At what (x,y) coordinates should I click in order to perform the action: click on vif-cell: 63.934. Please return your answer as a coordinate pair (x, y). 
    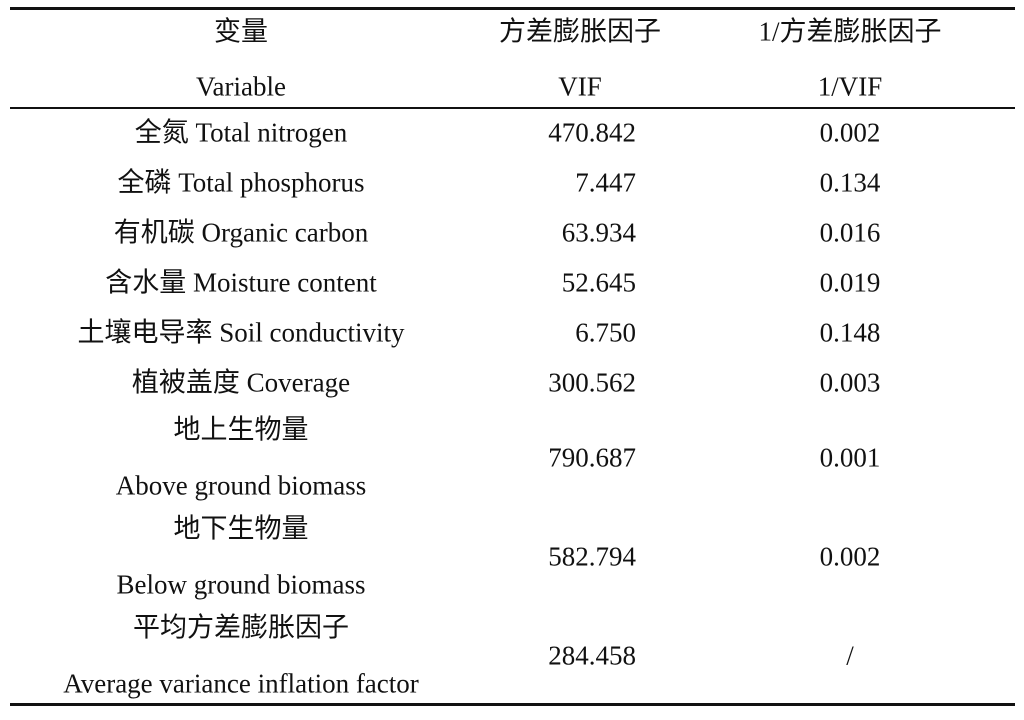
    Looking at the image, I should click on (598, 232).